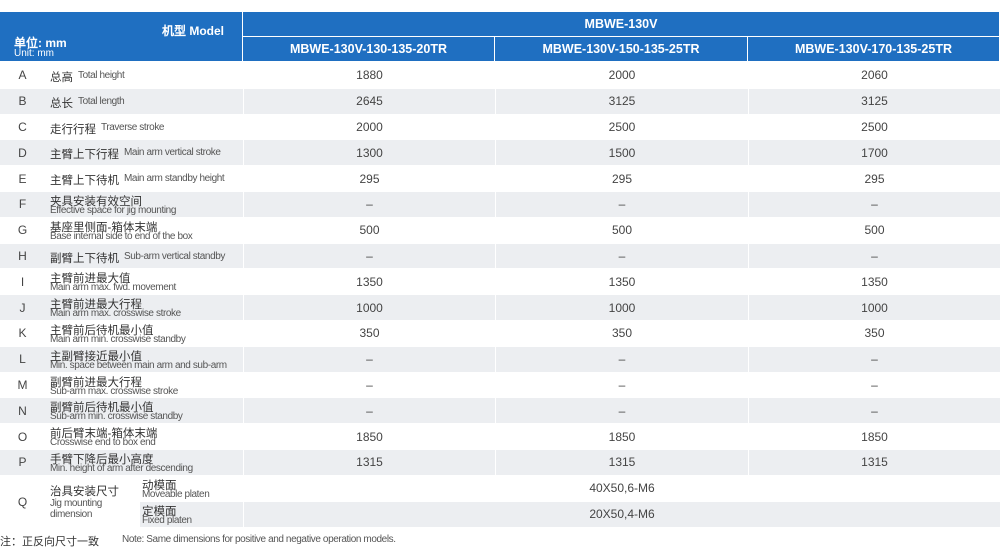 The image size is (1000, 557). Describe the element at coordinates (121, 468) in the screenshot. I see `label-en: Min. height of arm after descending` at that location.